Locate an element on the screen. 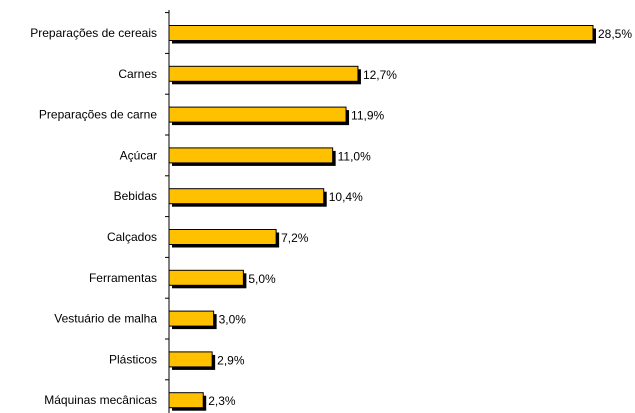 Image resolution: width=635 pixels, height=413 pixels. category-label: Preparações de cereais is located at coordinates (93, 33).